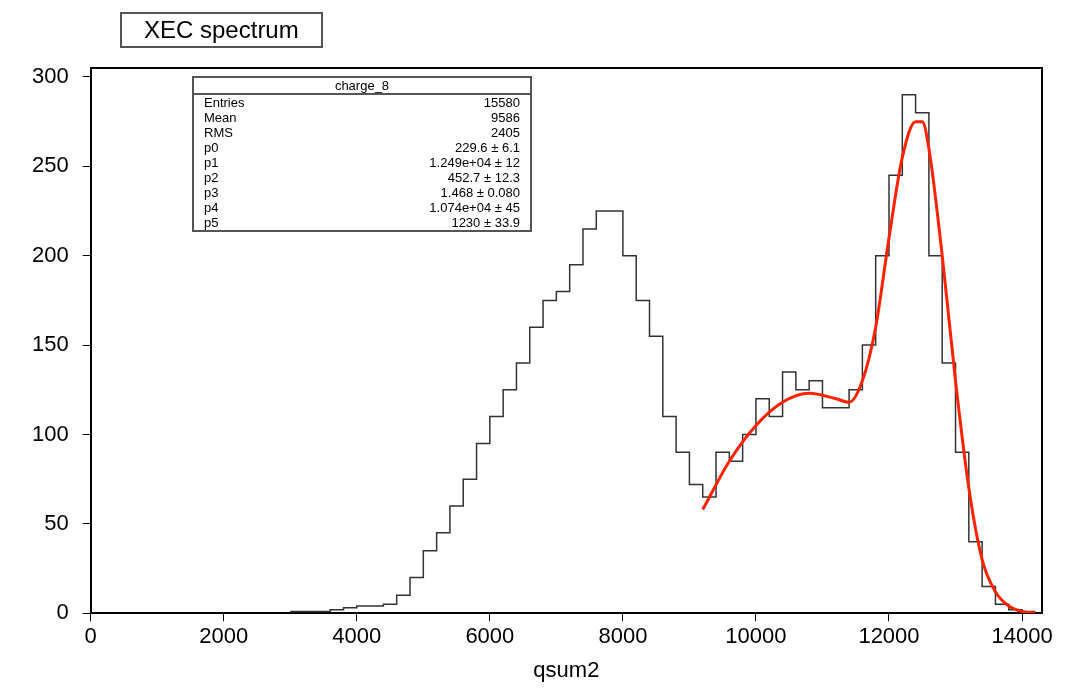  I want to click on text: p1 1.249e+04 ± 12, so click(362, 162).